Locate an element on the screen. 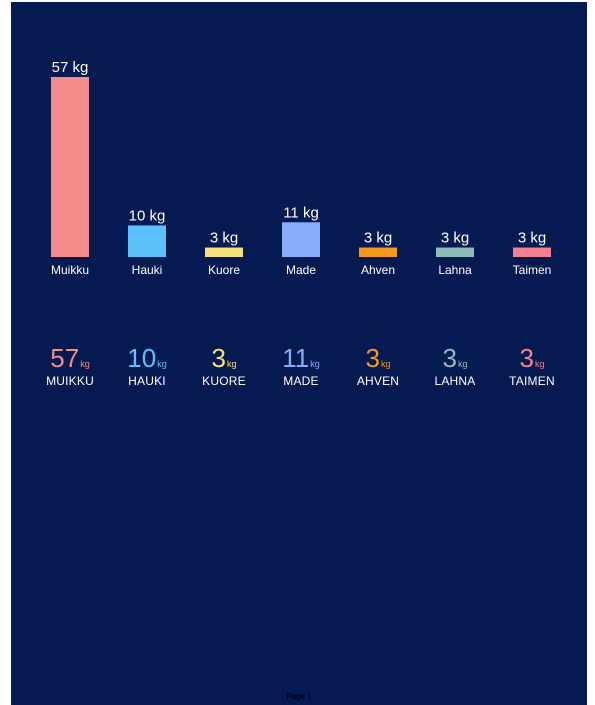 This screenshot has width=595, height=705. bar-value-label-ahven: 3 kg is located at coordinates (378, 238).